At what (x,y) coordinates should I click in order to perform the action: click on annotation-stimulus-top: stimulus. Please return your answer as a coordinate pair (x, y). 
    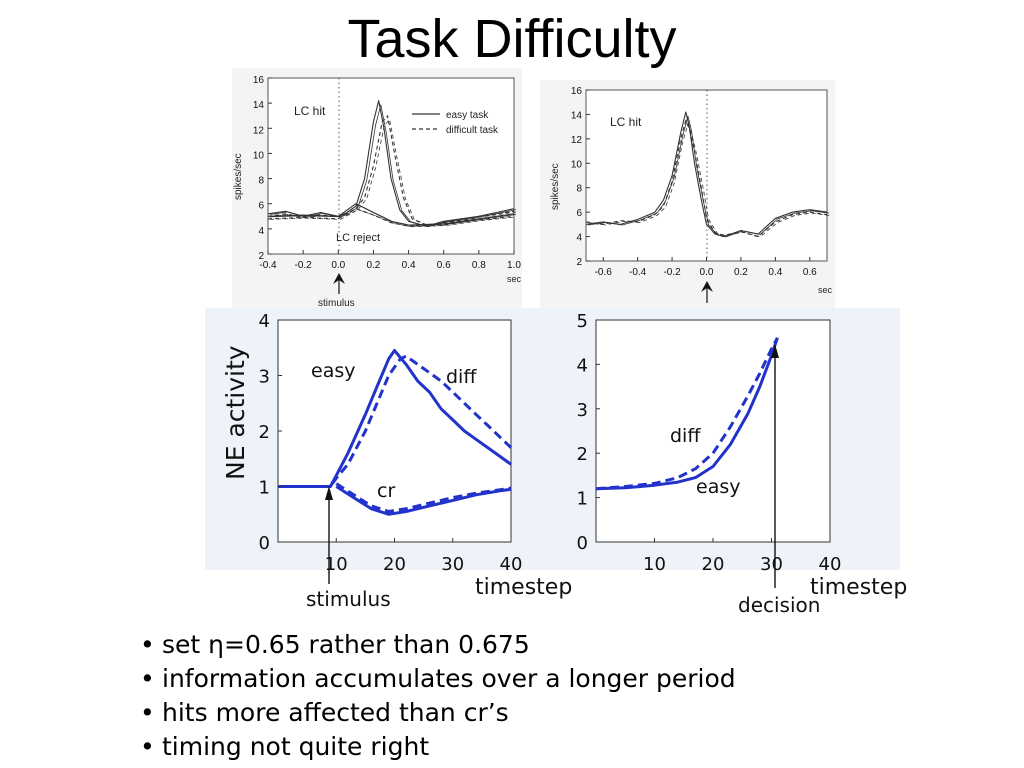
    Looking at the image, I should click on (336, 303).